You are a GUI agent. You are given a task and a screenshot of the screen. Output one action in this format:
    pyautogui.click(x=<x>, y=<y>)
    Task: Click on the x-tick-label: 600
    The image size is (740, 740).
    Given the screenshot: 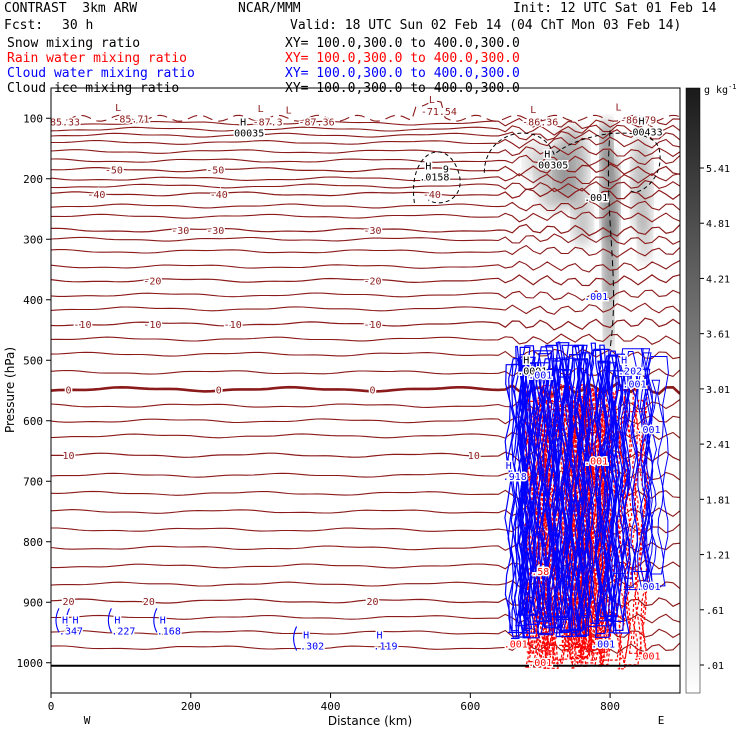 What is the action you would take?
    pyautogui.click(x=470, y=706)
    